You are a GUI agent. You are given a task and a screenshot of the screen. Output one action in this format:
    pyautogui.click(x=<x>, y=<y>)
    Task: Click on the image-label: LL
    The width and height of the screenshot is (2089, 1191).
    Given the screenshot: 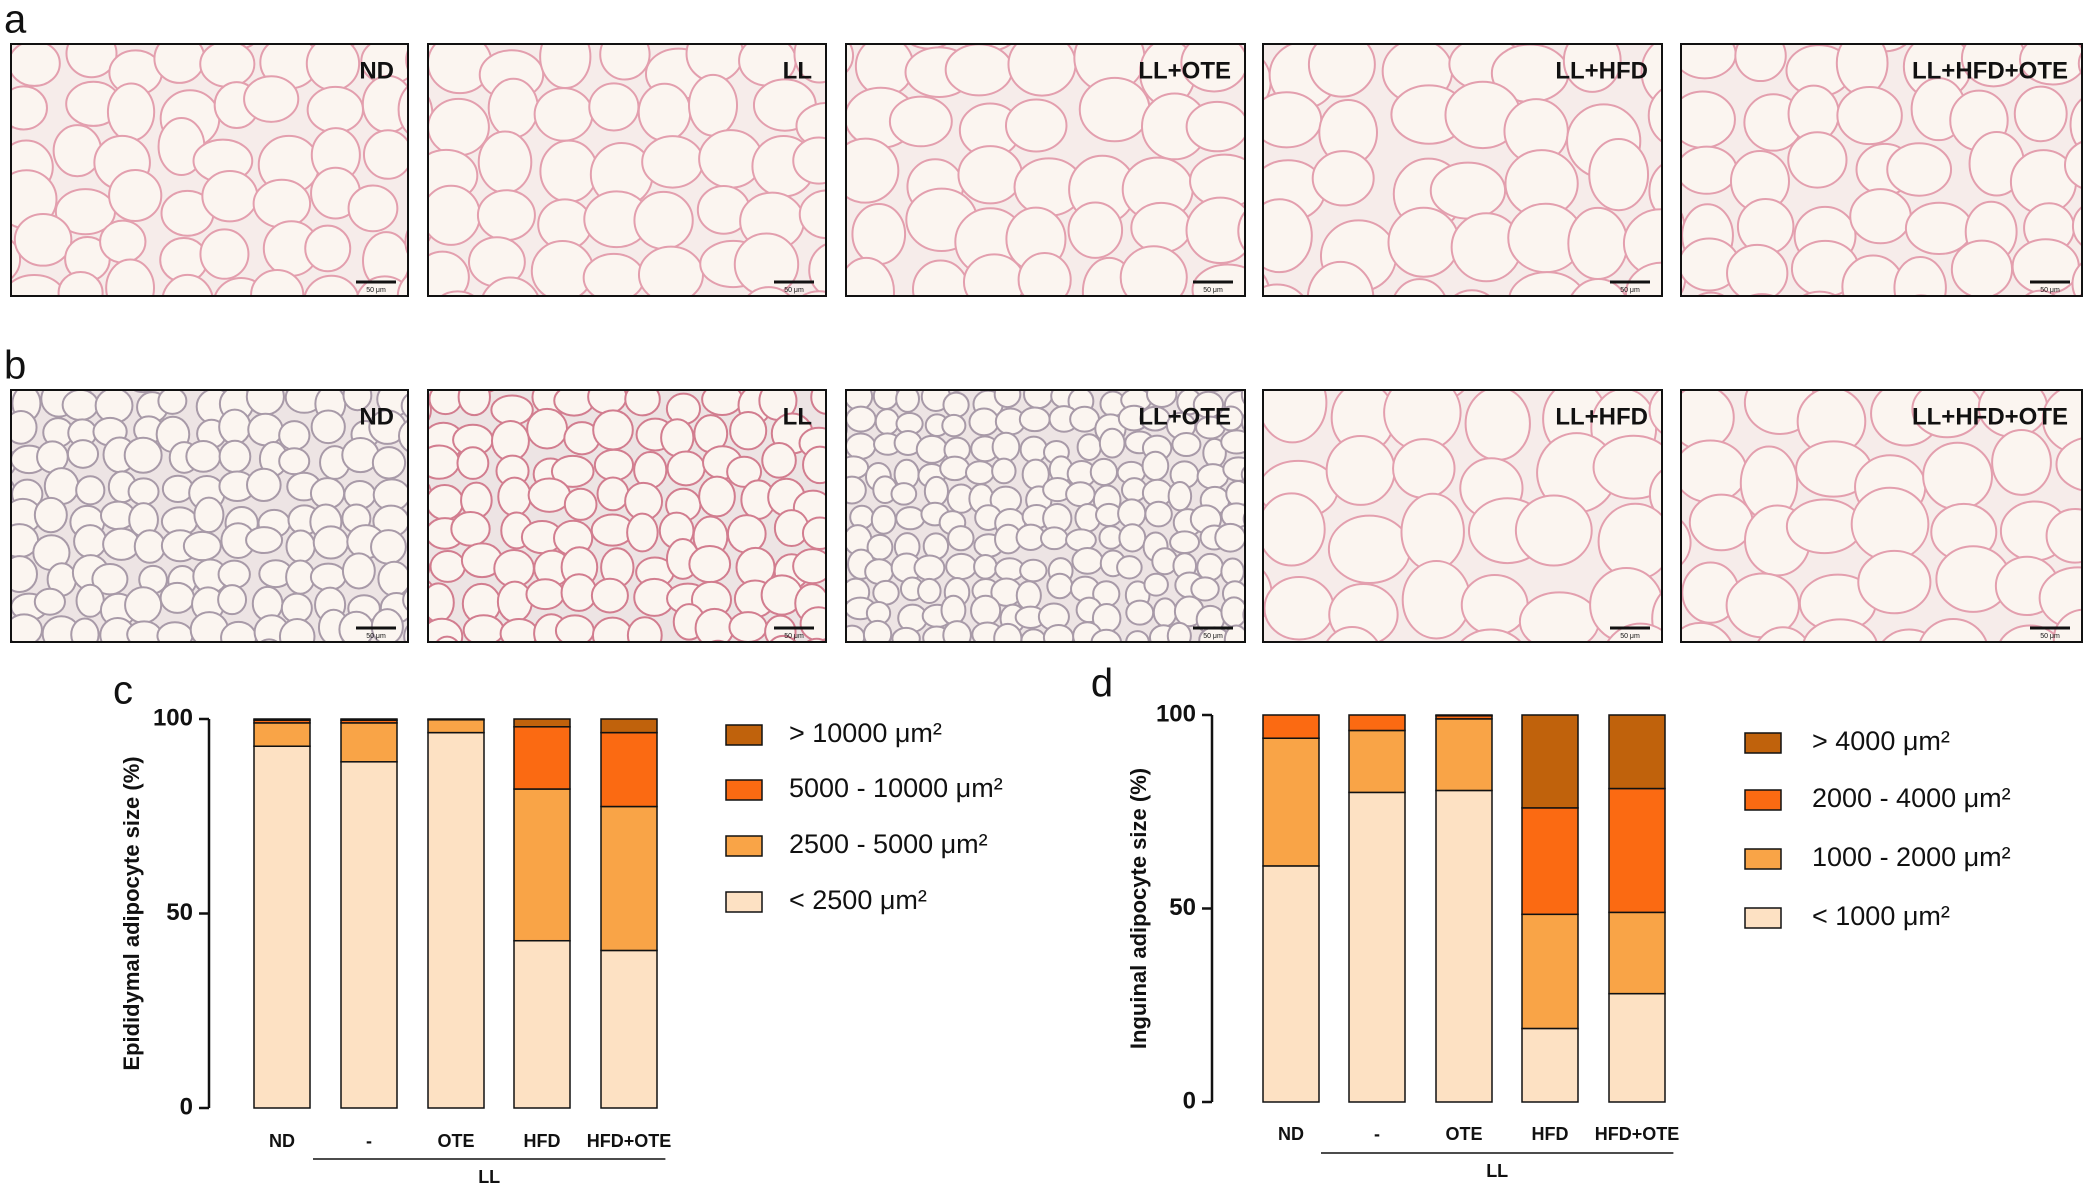 What is the action you would take?
    pyautogui.click(x=797, y=416)
    